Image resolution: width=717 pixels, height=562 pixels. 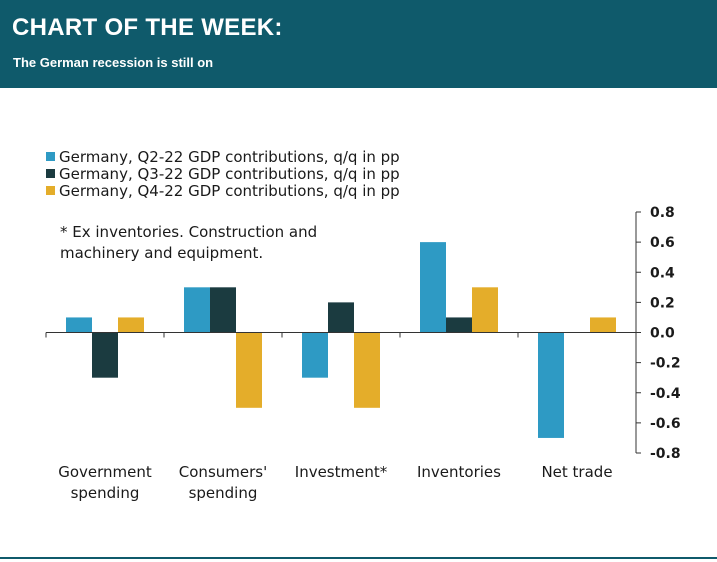 What do you see at coordinates (249, 370) in the screenshot?
I see `bar-s2-c1` at bounding box center [249, 370].